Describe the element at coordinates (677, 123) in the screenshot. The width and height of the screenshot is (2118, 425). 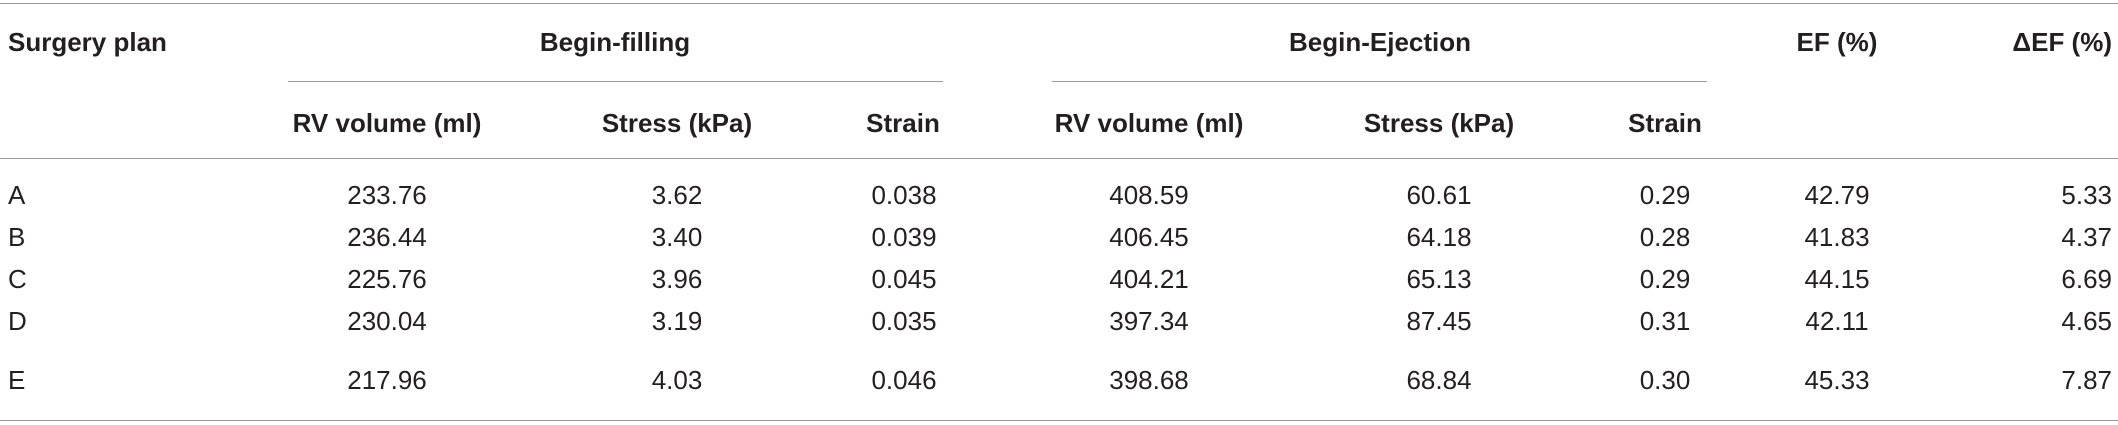
I see `subheader-bf-stress: Stress (kPa)` at that location.